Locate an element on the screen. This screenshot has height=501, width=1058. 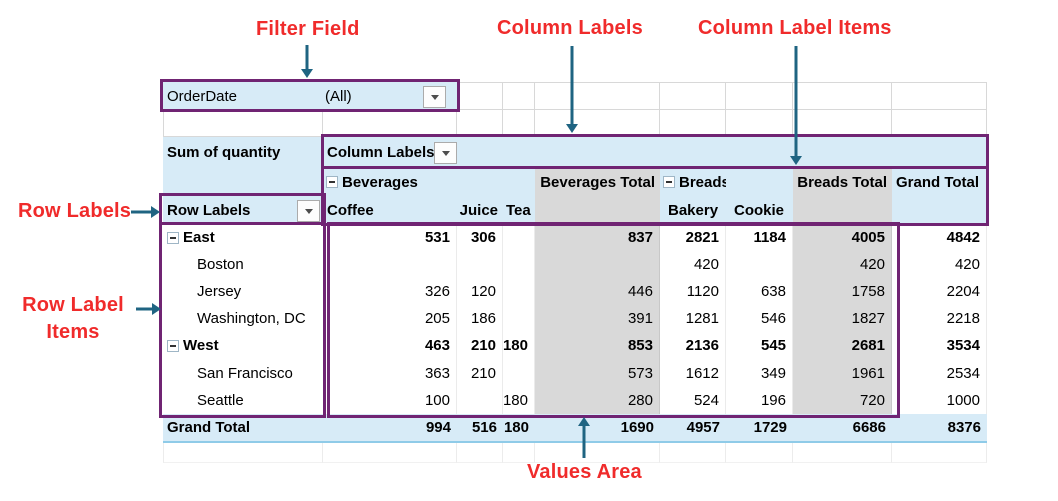
value-cell: 1120 is located at coordinates (693, 291).